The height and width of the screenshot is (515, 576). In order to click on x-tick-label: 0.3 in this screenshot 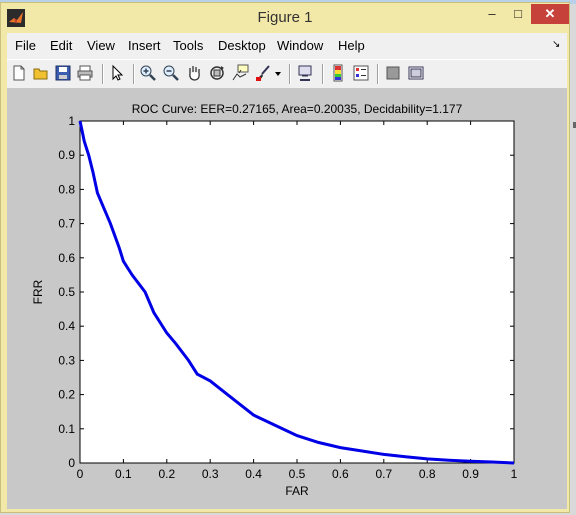, I will do `click(210, 474)`.